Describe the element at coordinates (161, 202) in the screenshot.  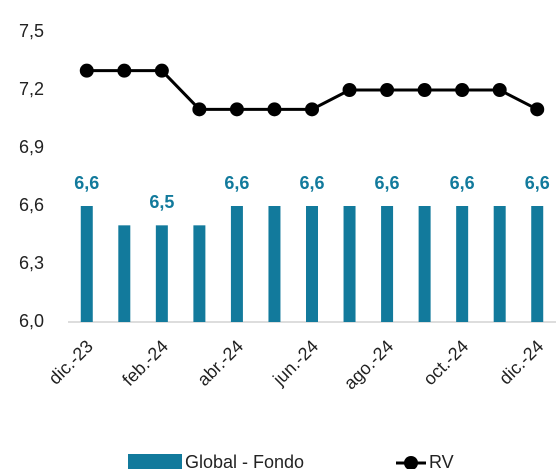
I see `data-label: 6,5` at that location.